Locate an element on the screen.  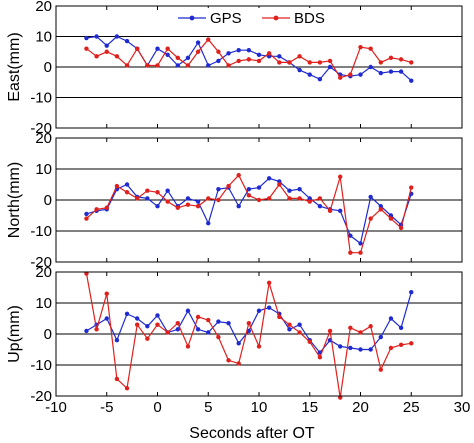
x-tick-label: 15 is located at coordinates (309, 407).